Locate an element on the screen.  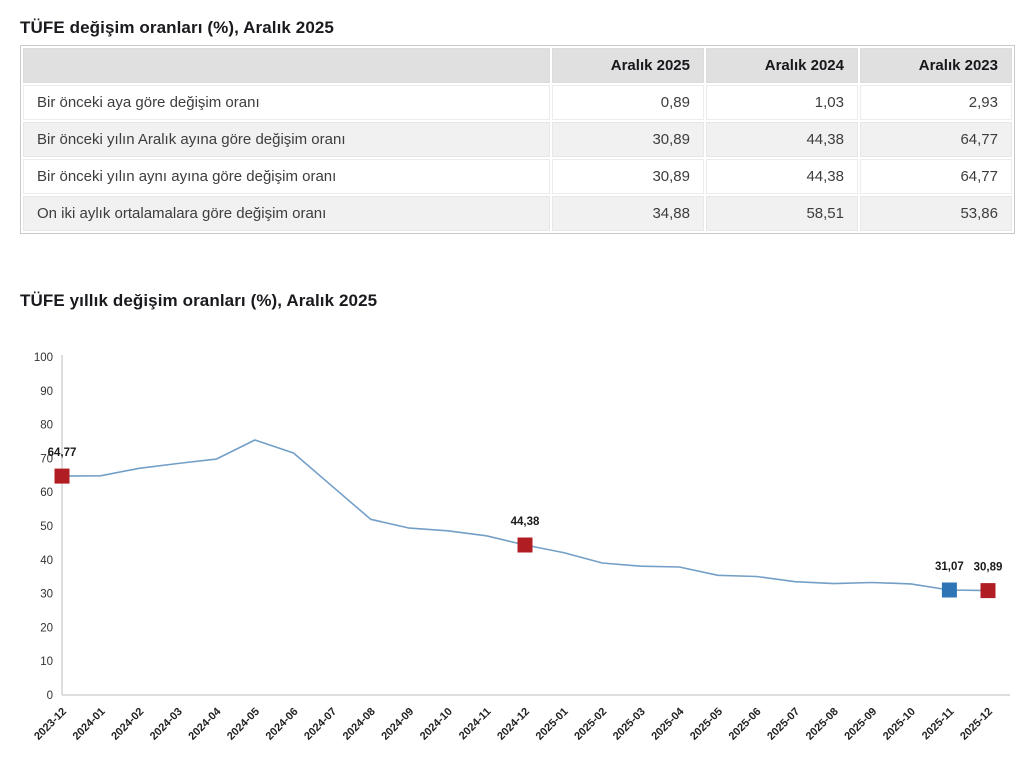
marker-label-2025-11: 31,07 is located at coordinates (949, 567).